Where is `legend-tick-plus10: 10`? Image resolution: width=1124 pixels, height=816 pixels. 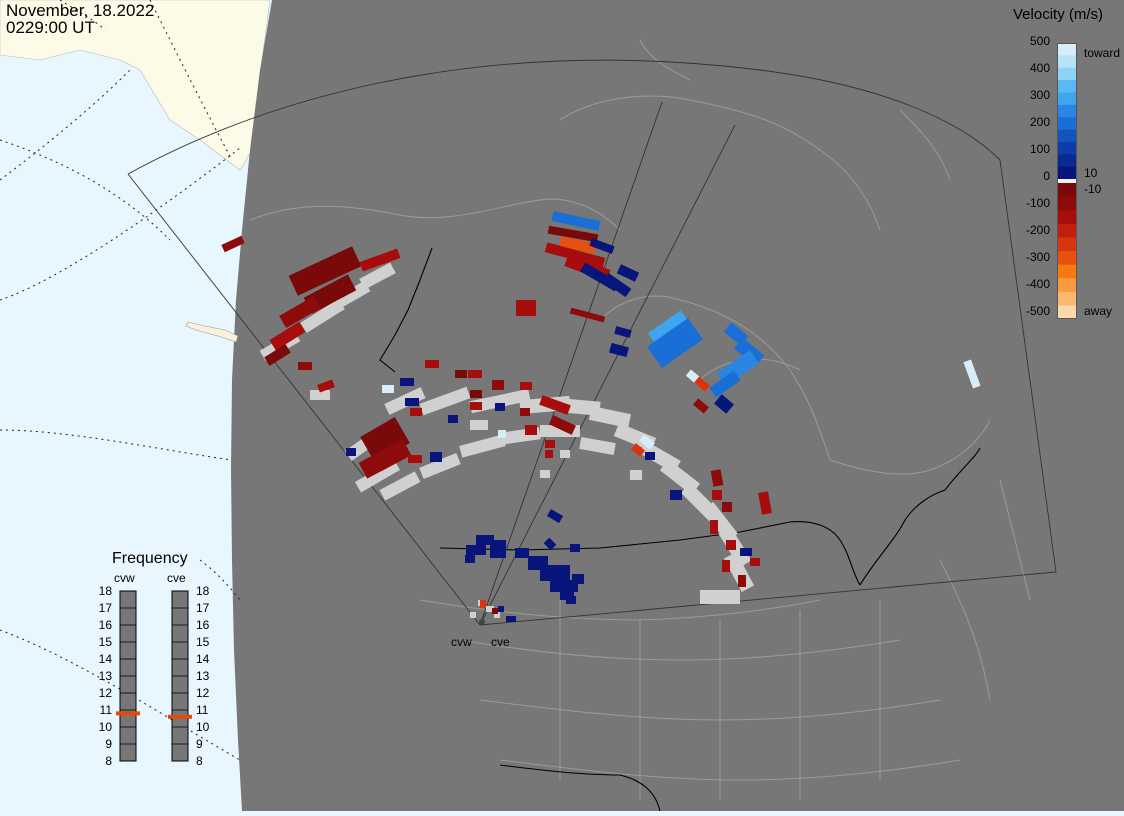
legend-tick-plus10: 10 is located at coordinates (1091, 173).